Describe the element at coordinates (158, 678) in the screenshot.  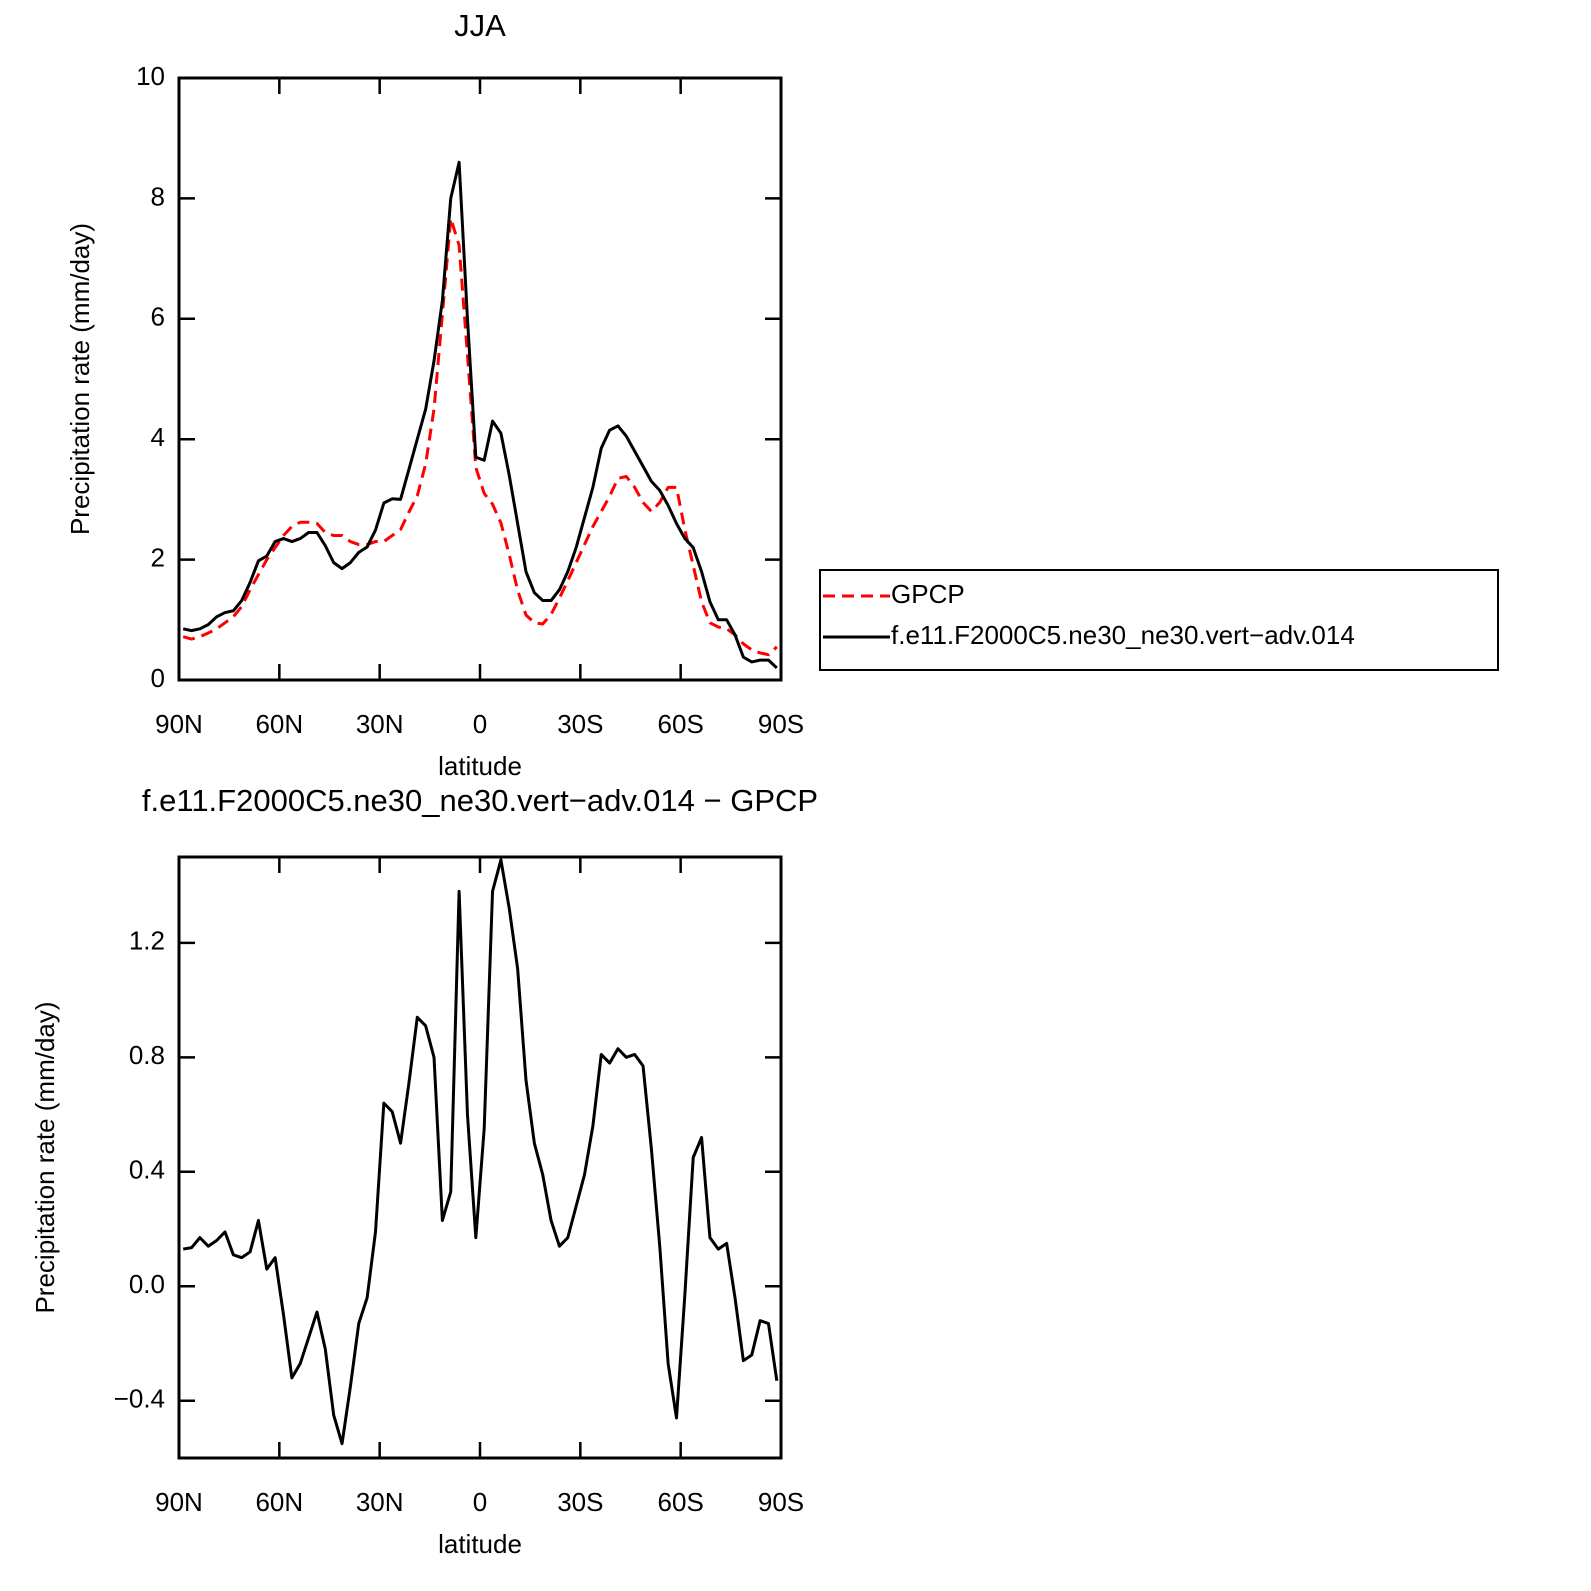
I see `y-tick-label: 0` at that location.